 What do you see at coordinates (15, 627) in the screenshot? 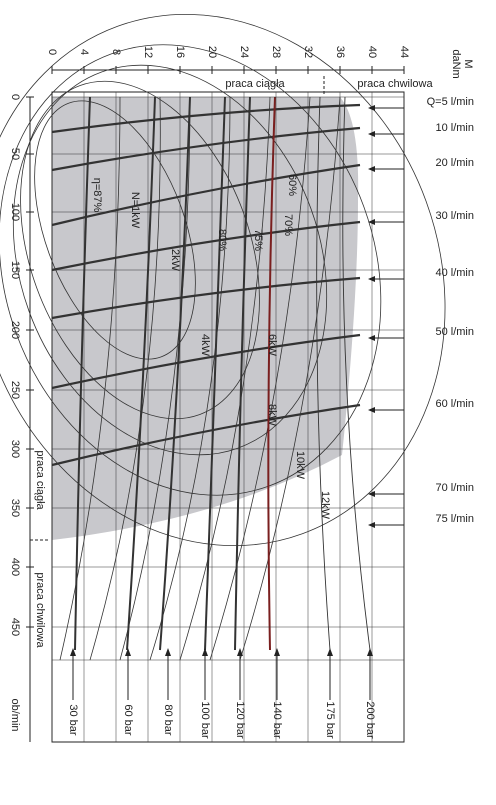
I see `left-tick-label: 450` at bounding box center [15, 627].